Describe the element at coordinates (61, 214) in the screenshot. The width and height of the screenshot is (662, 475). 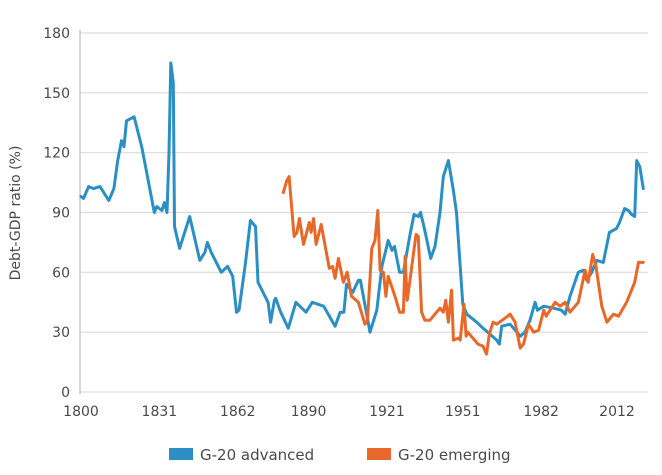
I see `y-tick-label-90: 90` at that location.